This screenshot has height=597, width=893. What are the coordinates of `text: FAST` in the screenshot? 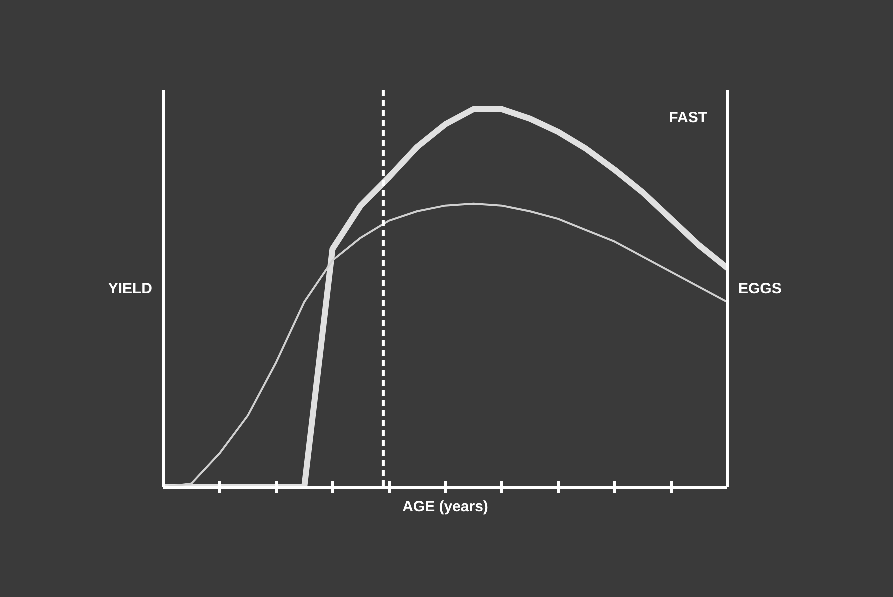 It's located at (688, 117).